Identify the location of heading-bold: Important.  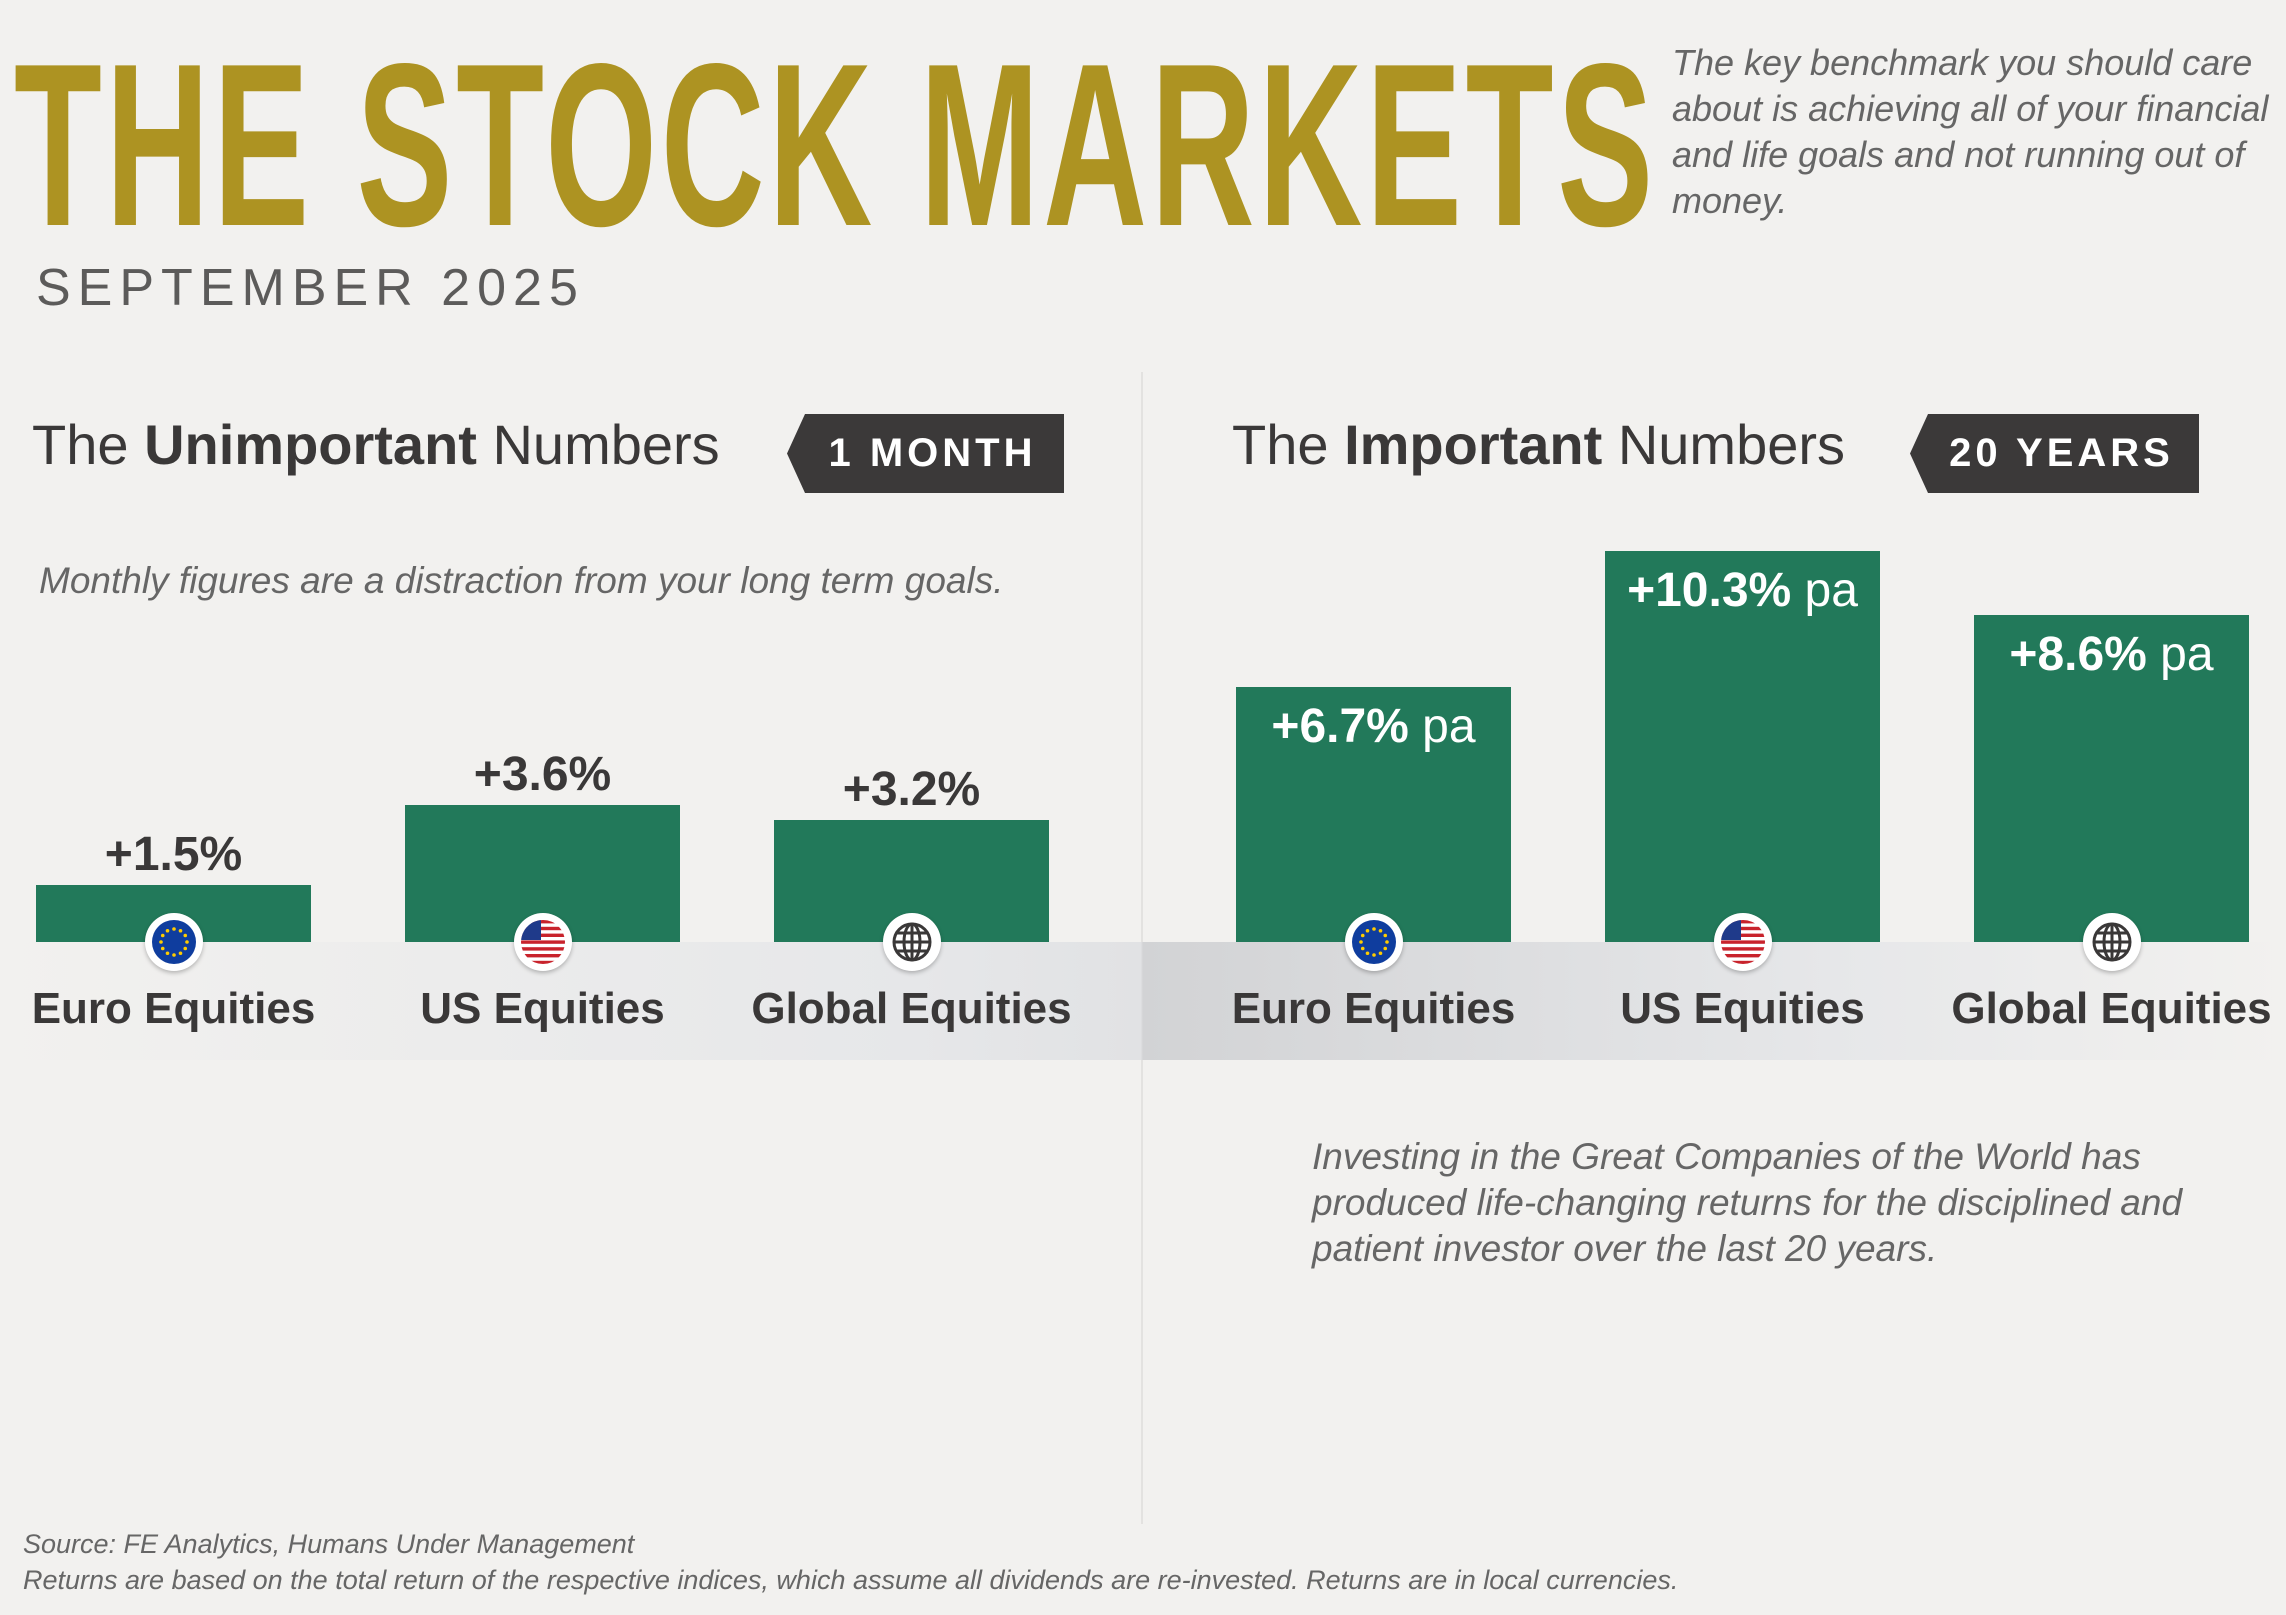
(1473, 444).